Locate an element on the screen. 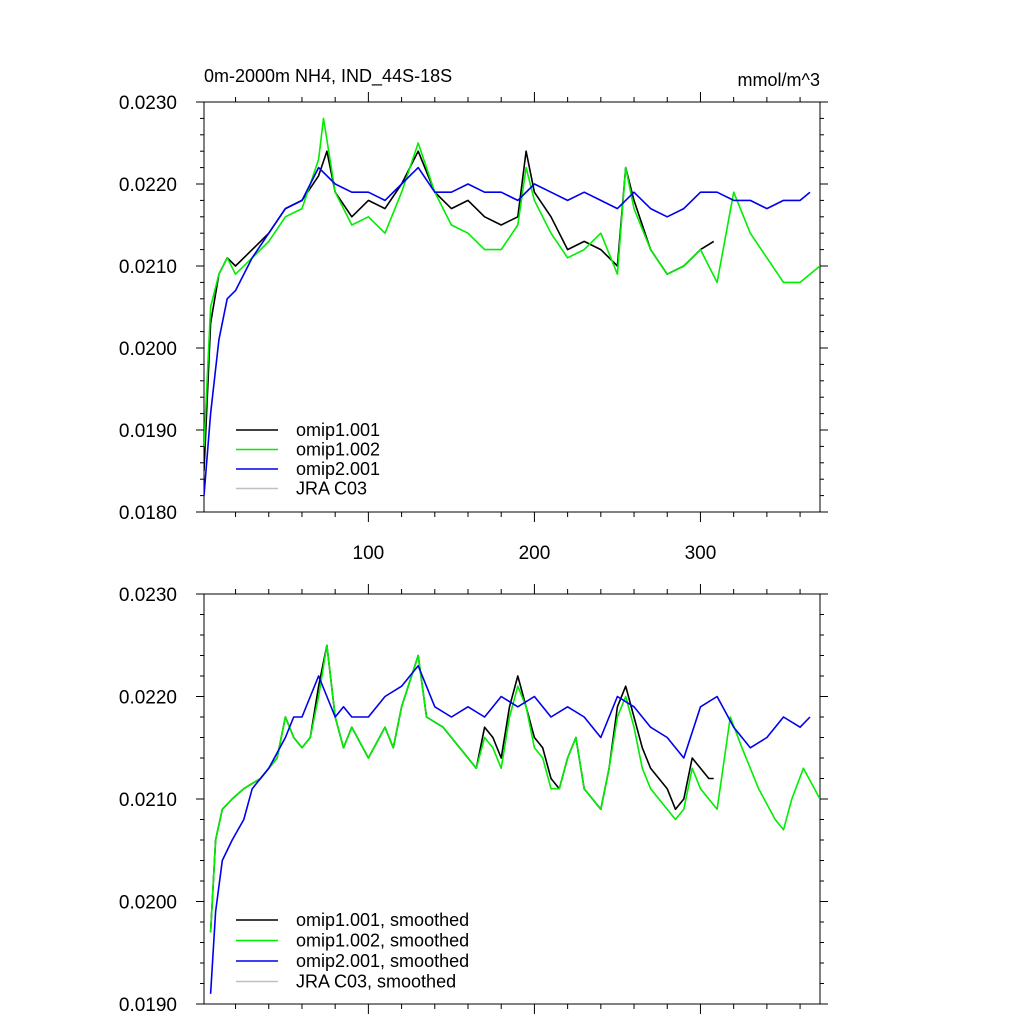  legend-label: omip1.002, smoothed is located at coordinates (382, 941).